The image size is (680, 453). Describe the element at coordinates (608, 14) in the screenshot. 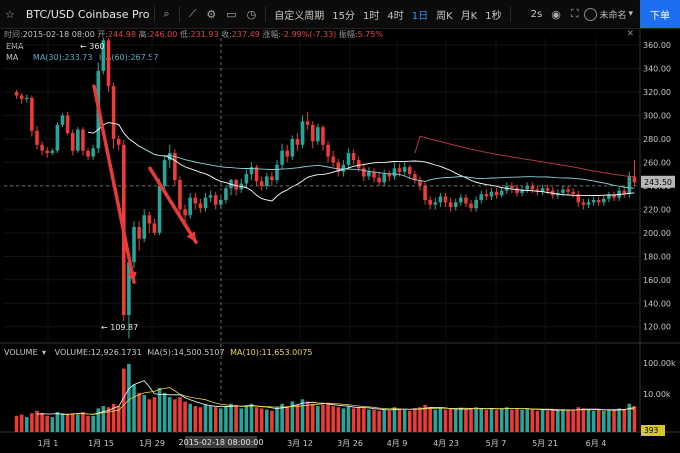

I see `user-menu: 未命名 ▾` at that location.